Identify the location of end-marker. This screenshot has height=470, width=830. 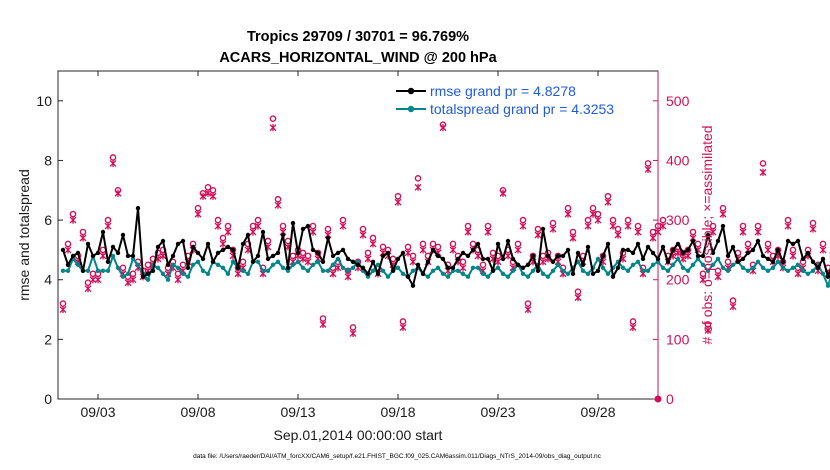
(658, 399).